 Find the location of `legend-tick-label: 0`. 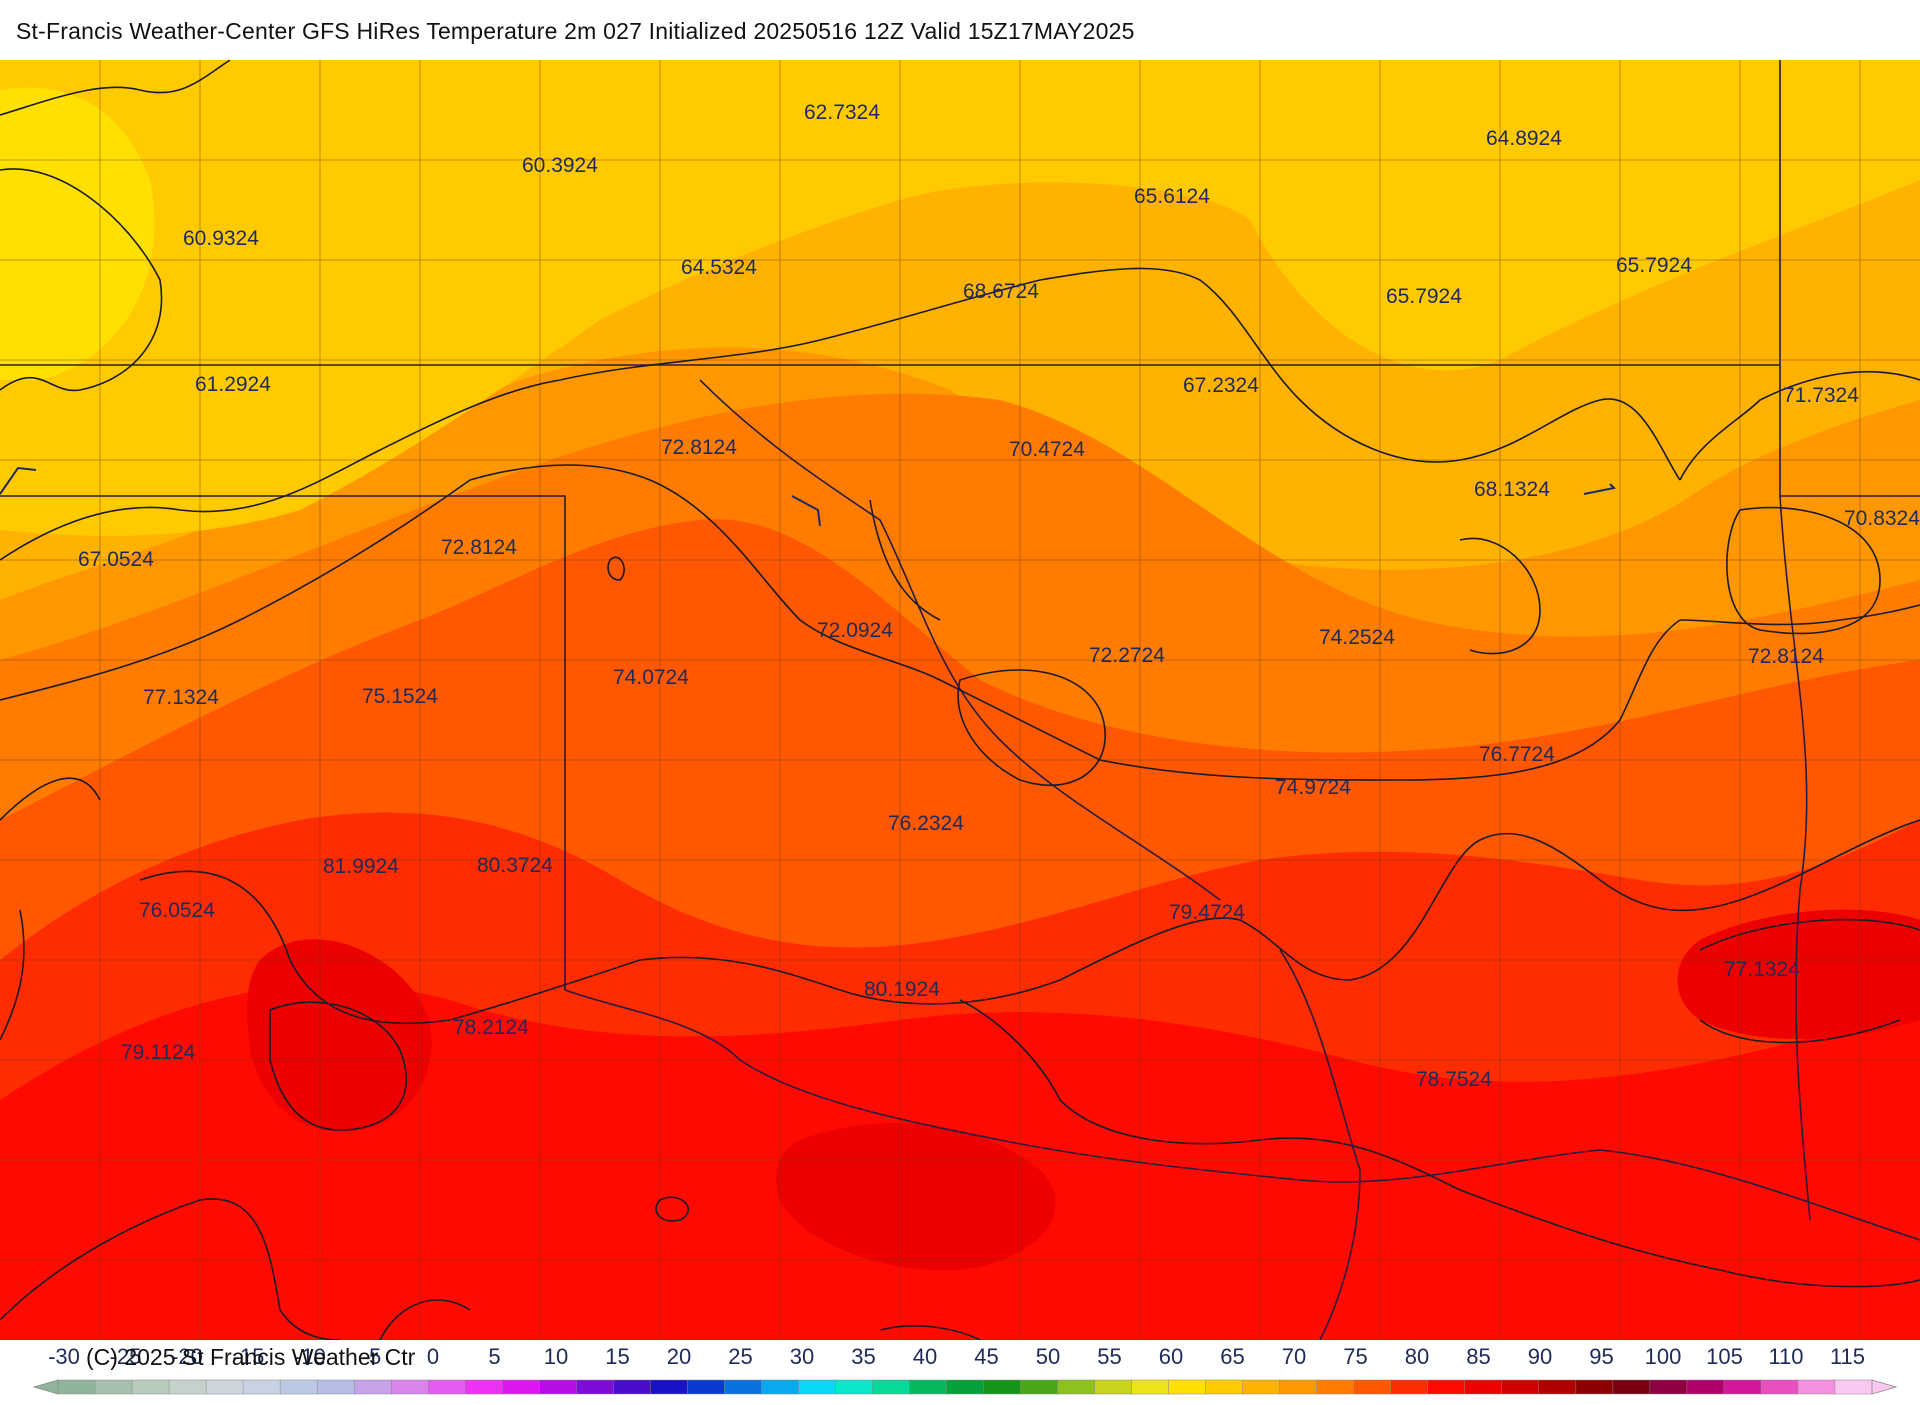

legend-tick-label: 0 is located at coordinates (433, 1356).